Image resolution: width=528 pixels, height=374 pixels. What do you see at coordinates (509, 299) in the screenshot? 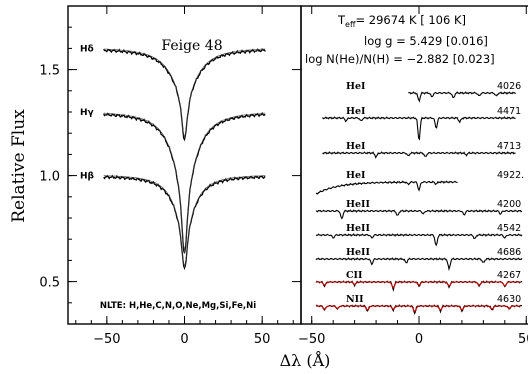
I see `wavelength-label: 4630` at bounding box center [509, 299].